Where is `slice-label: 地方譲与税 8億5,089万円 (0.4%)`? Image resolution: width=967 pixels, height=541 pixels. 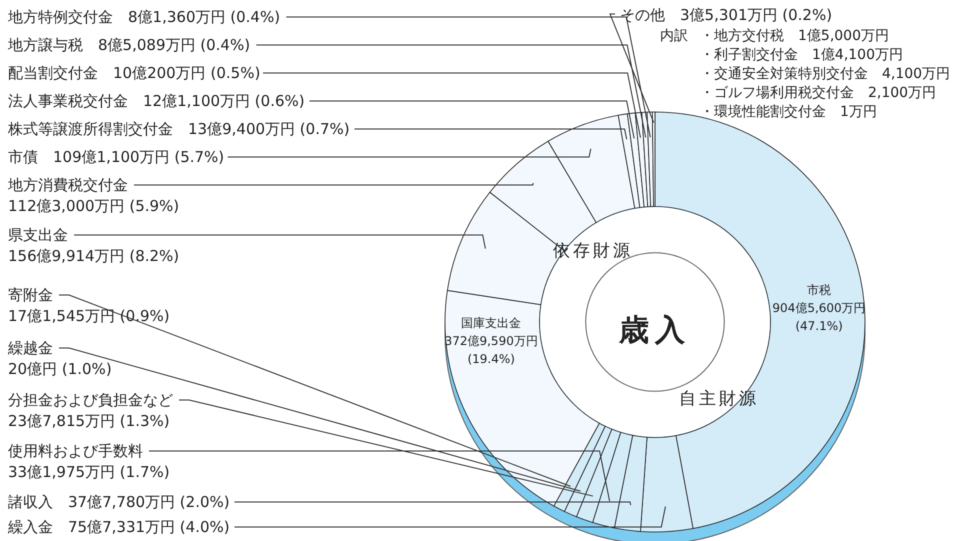
slice-label: 地方譲与税 8億5,089万円 (0.4%) is located at coordinates (128, 45).